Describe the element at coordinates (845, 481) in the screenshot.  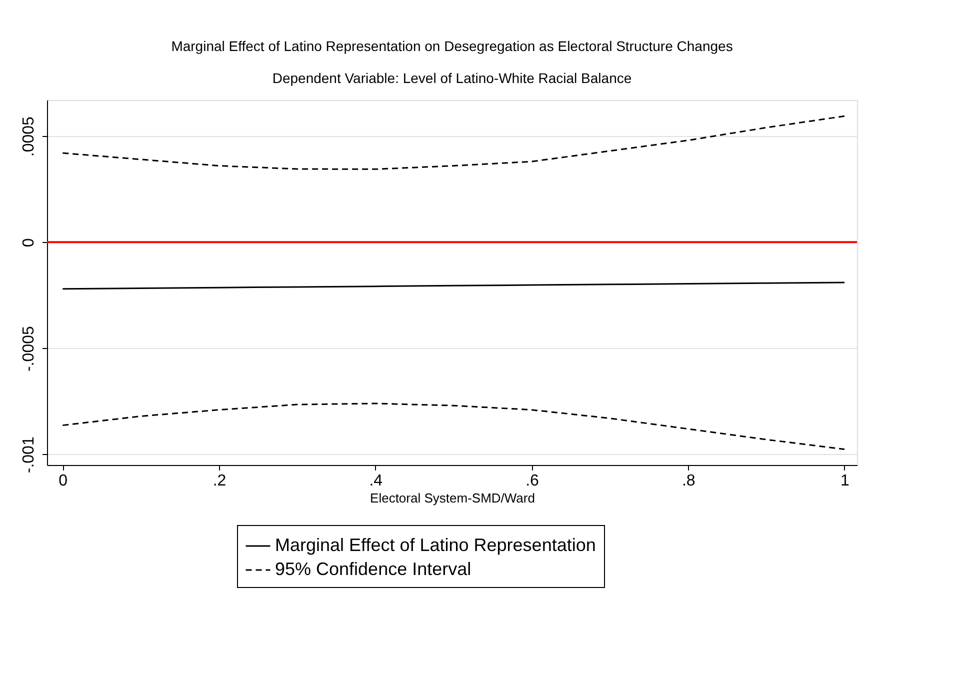
I see `x-tick-label: 1` at that location.